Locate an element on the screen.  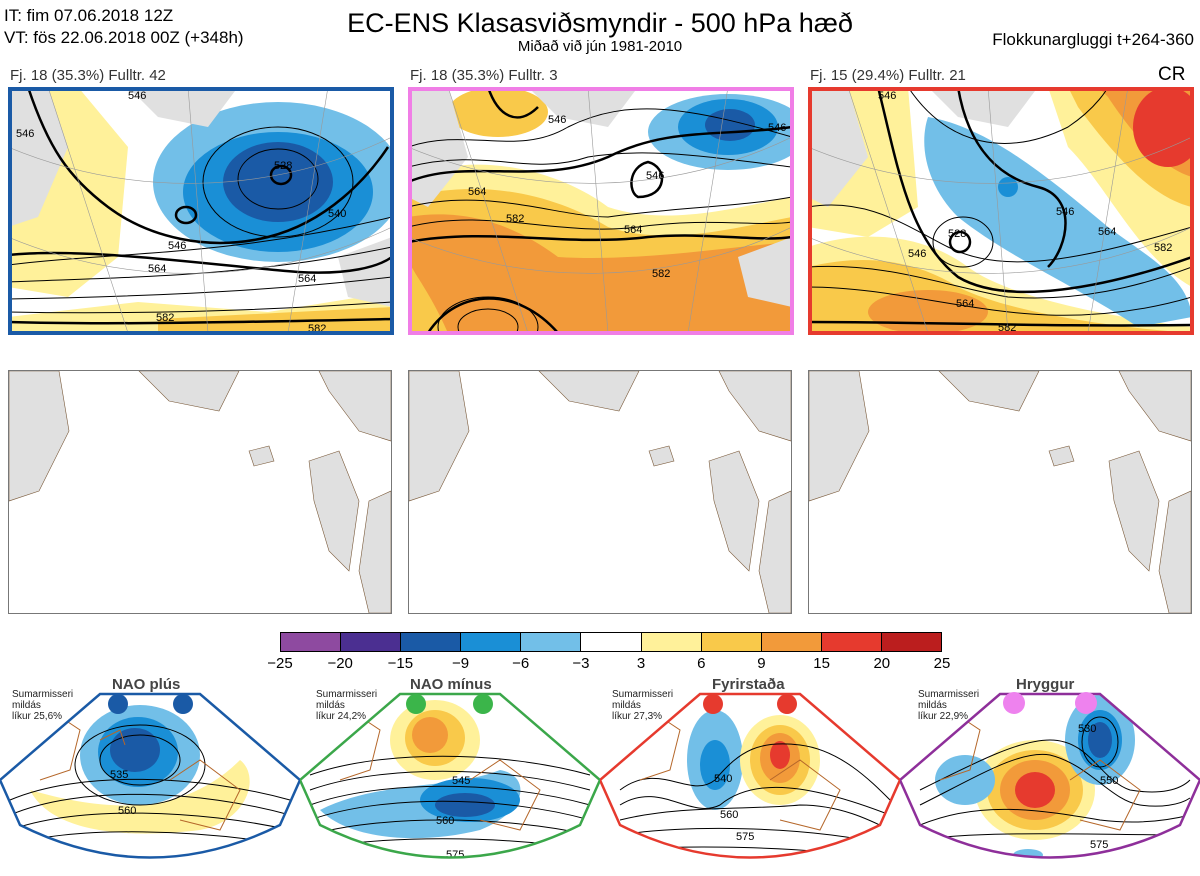
regime-ridge: 530 550 575 is located at coordinates (1049, 775).